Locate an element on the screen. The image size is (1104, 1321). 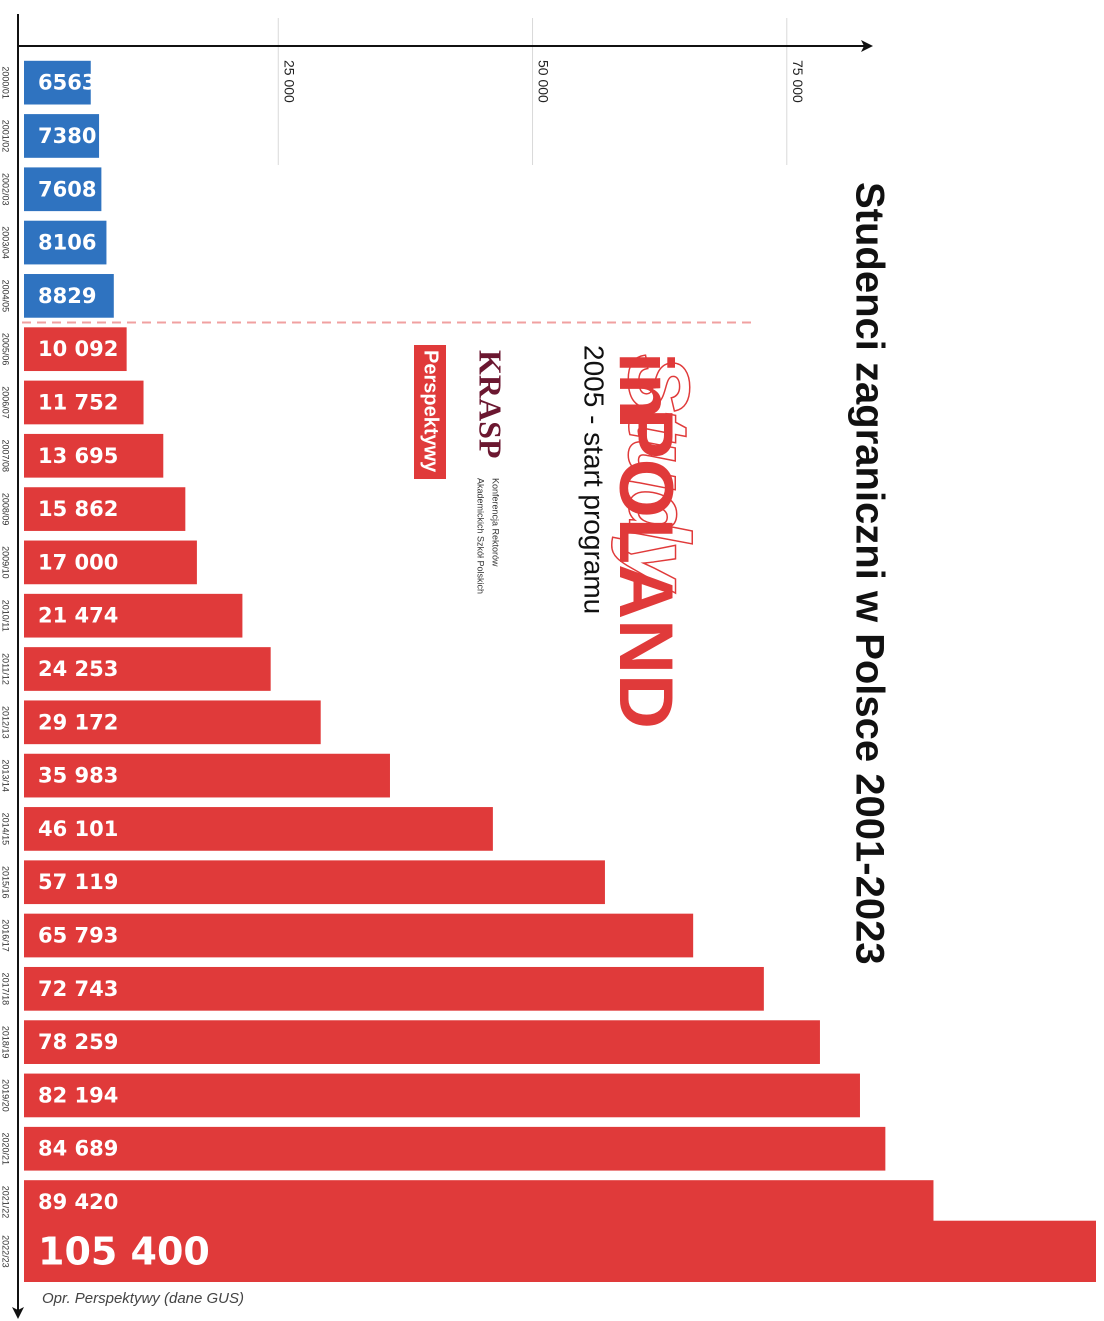
category-label: 2012/13 is located at coordinates (6, 722).